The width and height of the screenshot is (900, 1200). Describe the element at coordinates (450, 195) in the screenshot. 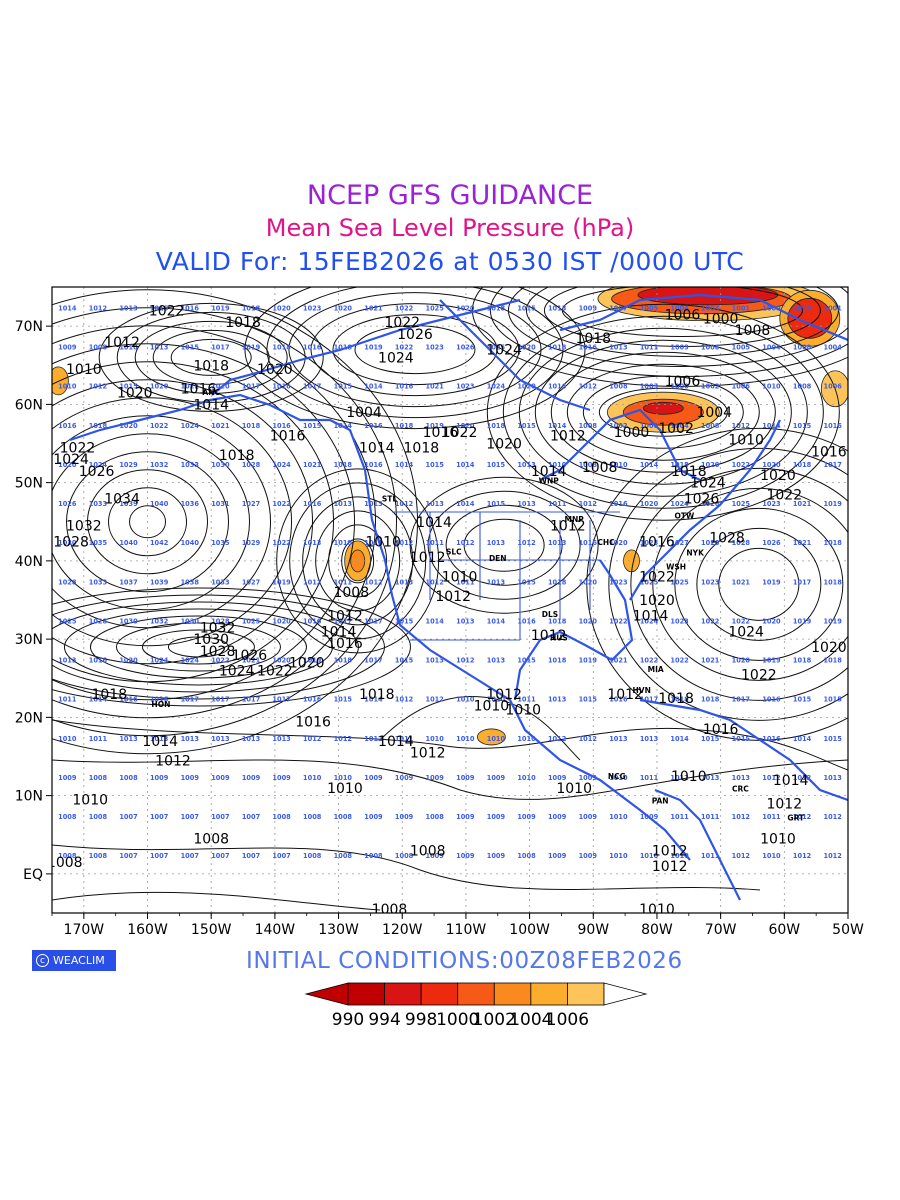

I see `chart-title: NCEP GFS GUIDANCE` at that location.